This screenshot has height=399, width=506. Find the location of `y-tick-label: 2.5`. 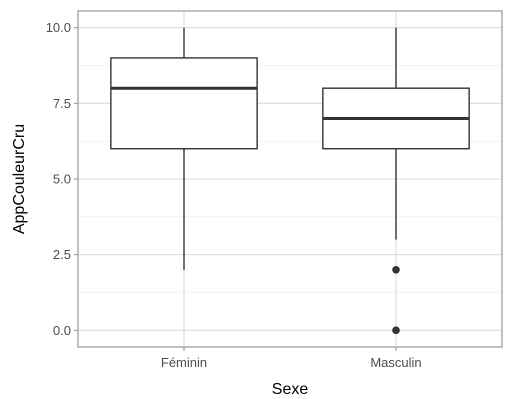

y-tick-label: 2.5 is located at coordinates (62, 254).